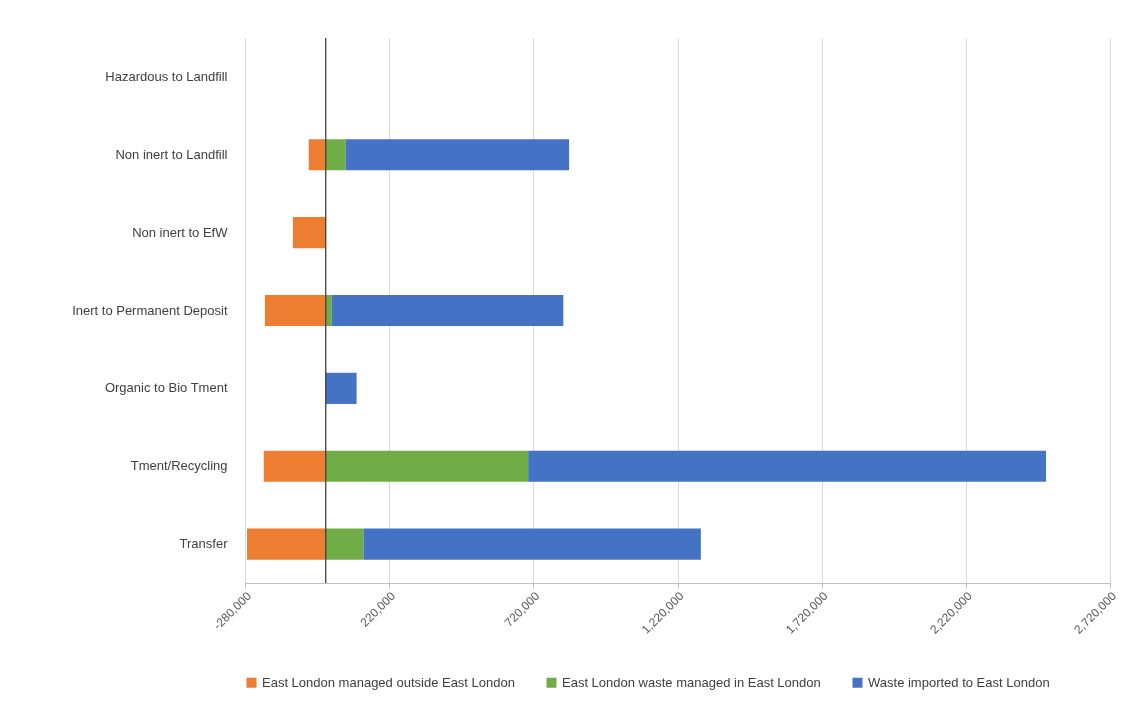  What do you see at coordinates (171, 154) in the screenshot?
I see `y-tick-label: Non inert to Landfill` at bounding box center [171, 154].